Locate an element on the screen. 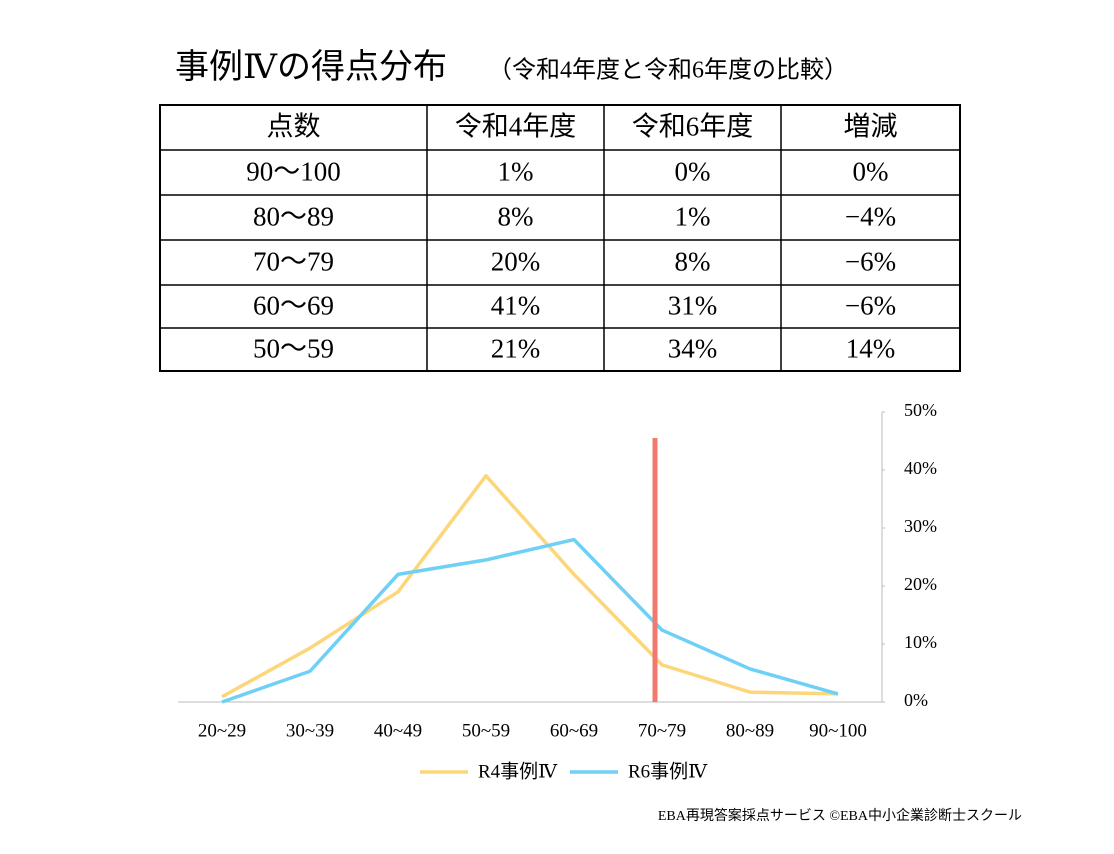 Image resolution: width=1114 pixels, height=854 pixels. title: 事例Ⅳの得点分布 is located at coordinates (311, 67).